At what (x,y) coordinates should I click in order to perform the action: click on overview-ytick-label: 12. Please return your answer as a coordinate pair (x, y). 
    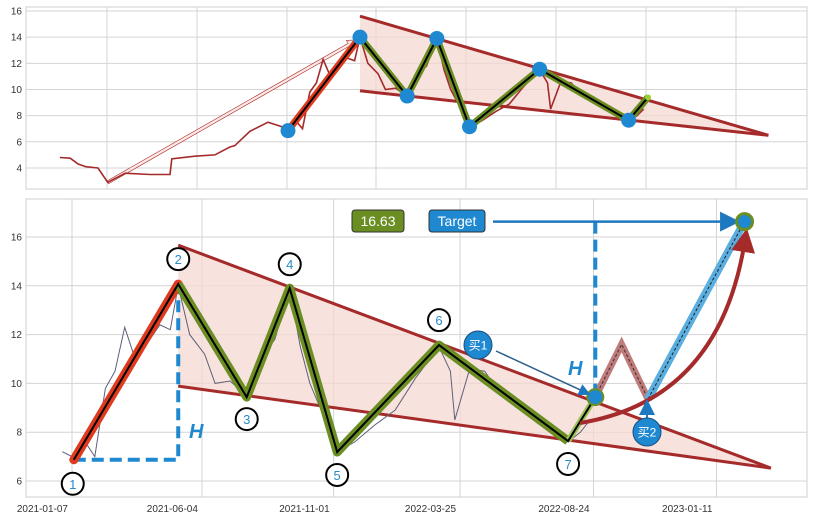
    Looking at the image, I should click on (17, 64).